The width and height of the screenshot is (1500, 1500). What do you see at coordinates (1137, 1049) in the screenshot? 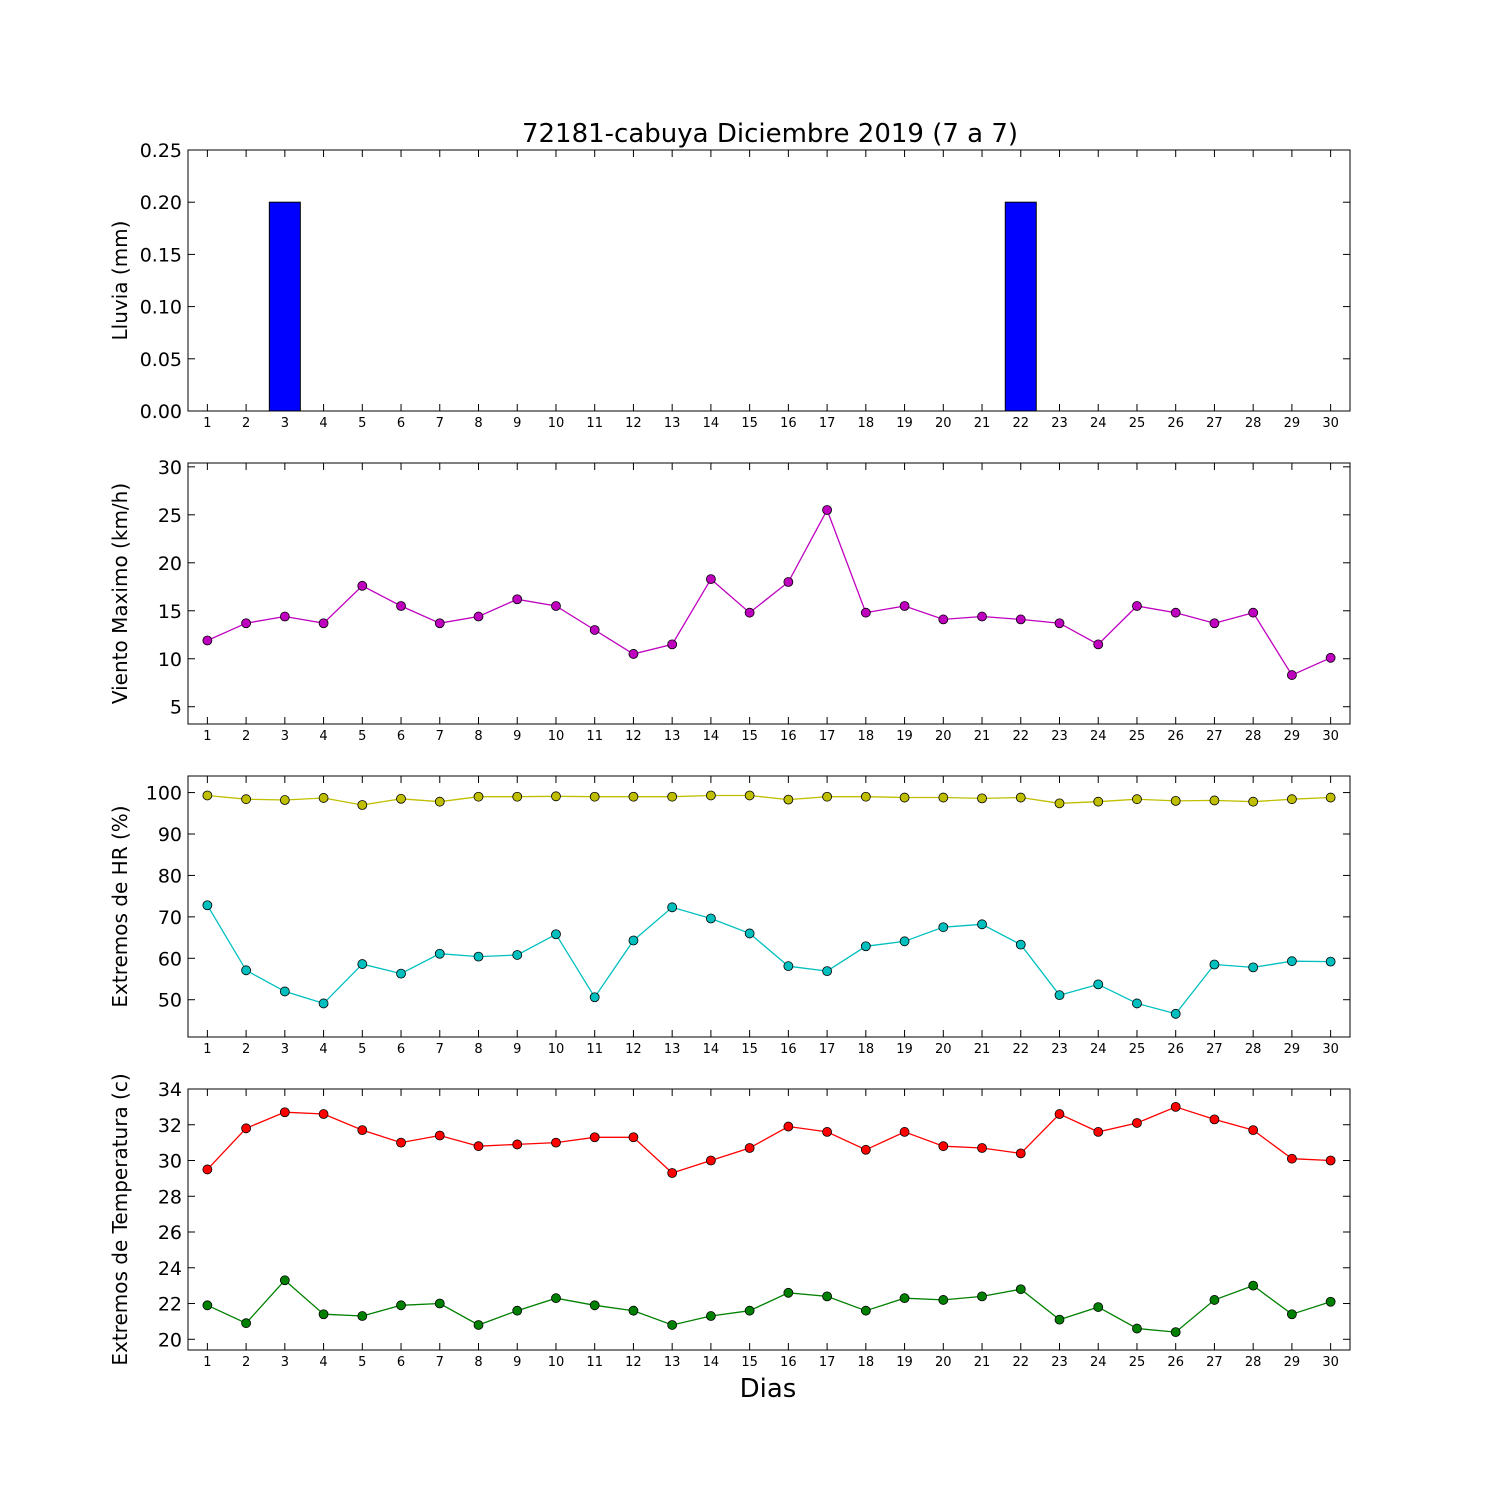
I see `x-tick-label: 25` at bounding box center [1137, 1049].